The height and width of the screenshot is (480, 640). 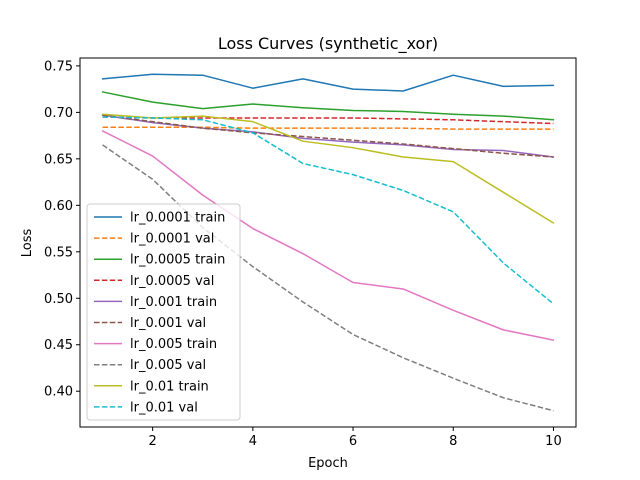 What do you see at coordinates (328, 120) in the screenshot?
I see `series-line-lr-0-0005-val` at bounding box center [328, 120].